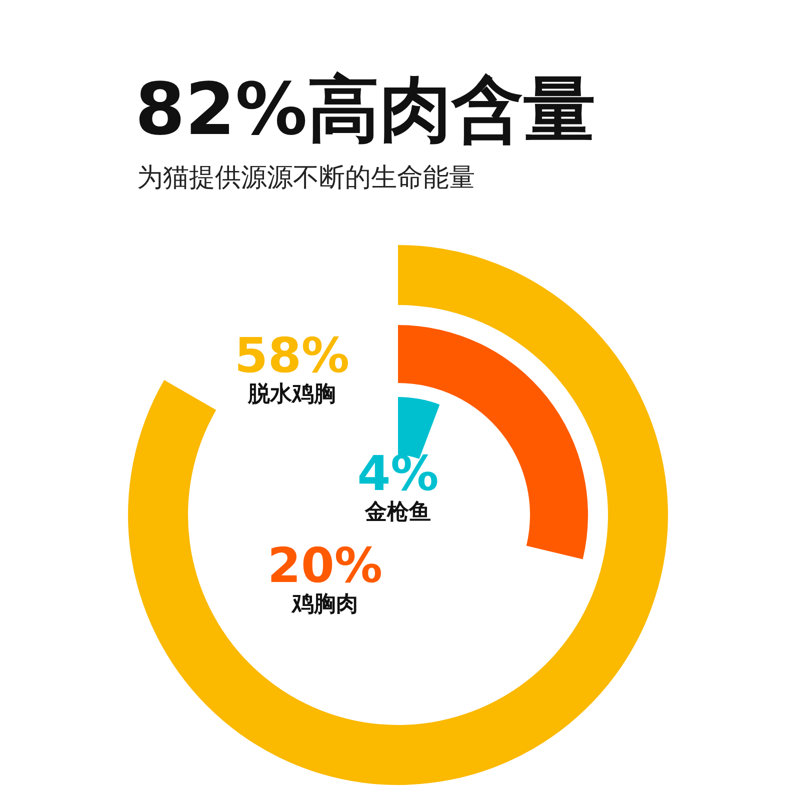 This screenshot has width=800, height=800. What do you see at coordinates (306, 178) in the screenshot?
I see `text: 为猫提供源源不断的生命能量` at bounding box center [306, 178].